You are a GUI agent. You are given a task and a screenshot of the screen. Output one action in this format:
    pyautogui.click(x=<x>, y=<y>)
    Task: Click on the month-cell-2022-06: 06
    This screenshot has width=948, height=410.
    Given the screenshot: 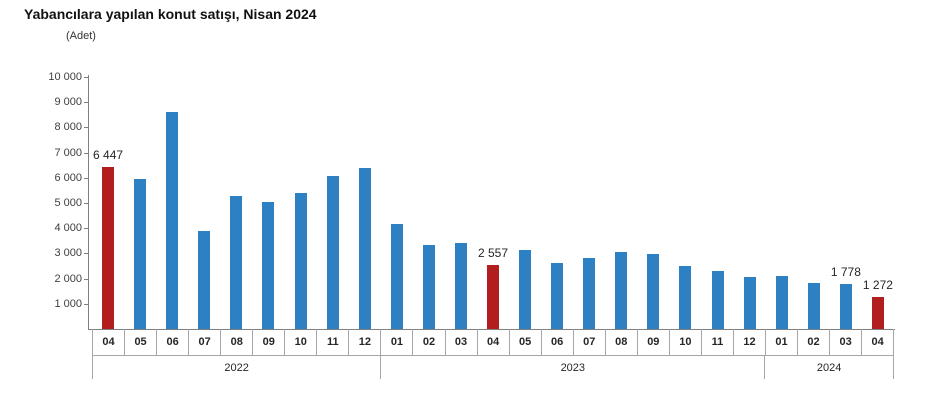 What is the action you would take?
    pyautogui.click(x=173, y=342)
    